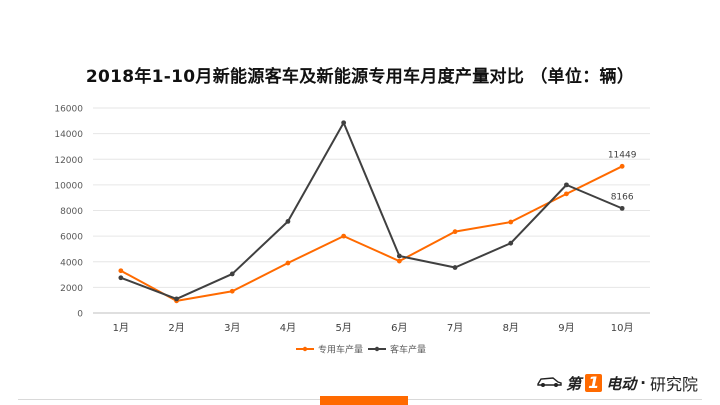  Describe the element at coordinates (511, 328) in the screenshot. I see `x-tick-label: 8月` at that location.